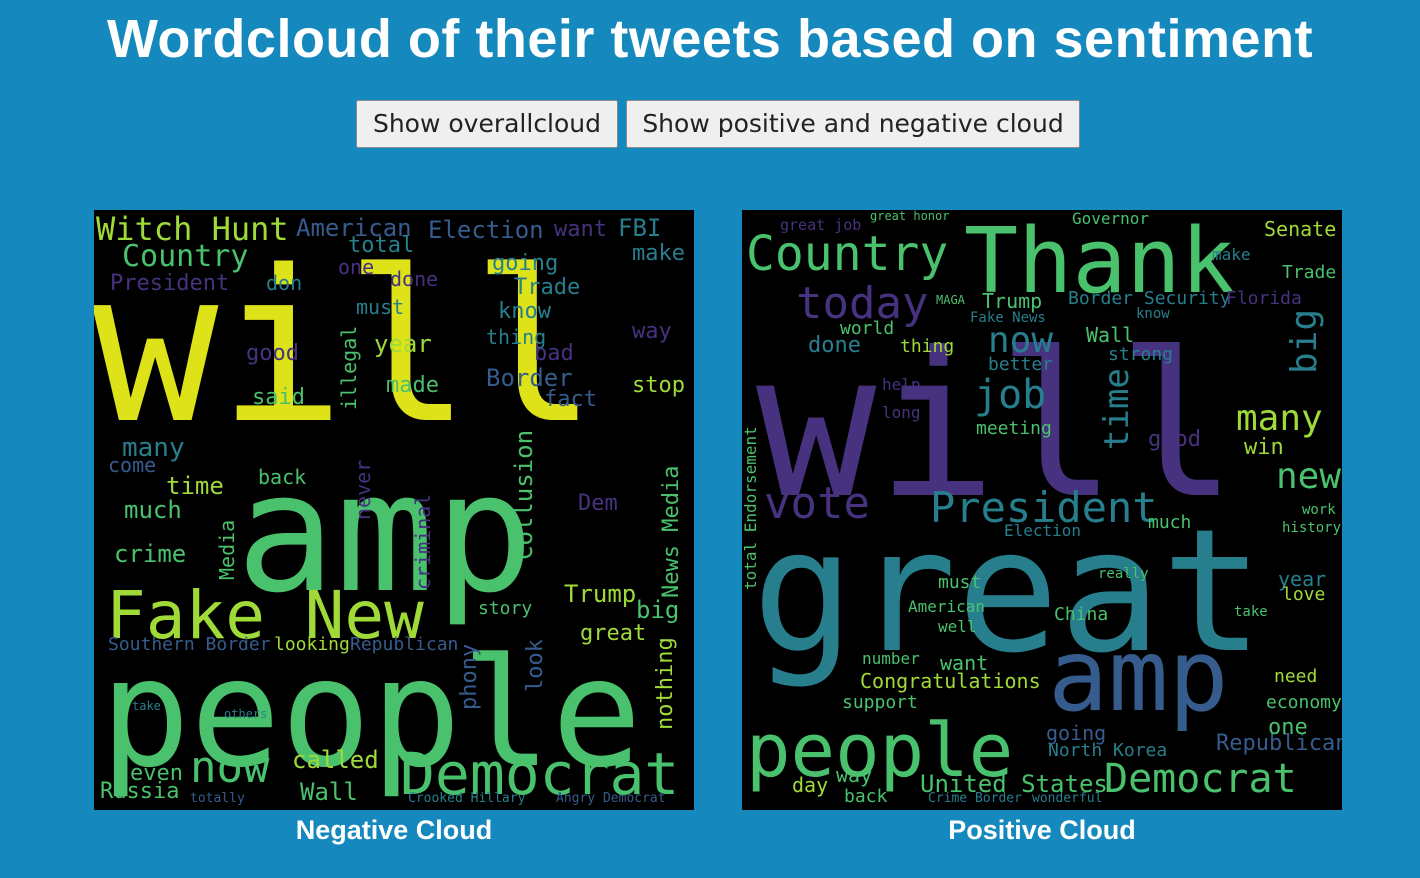 The height and width of the screenshot is (878, 1420). What do you see at coordinates (1264, 447) in the screenshot?
I see `word-win: win` at bounding box center [1264, 447].